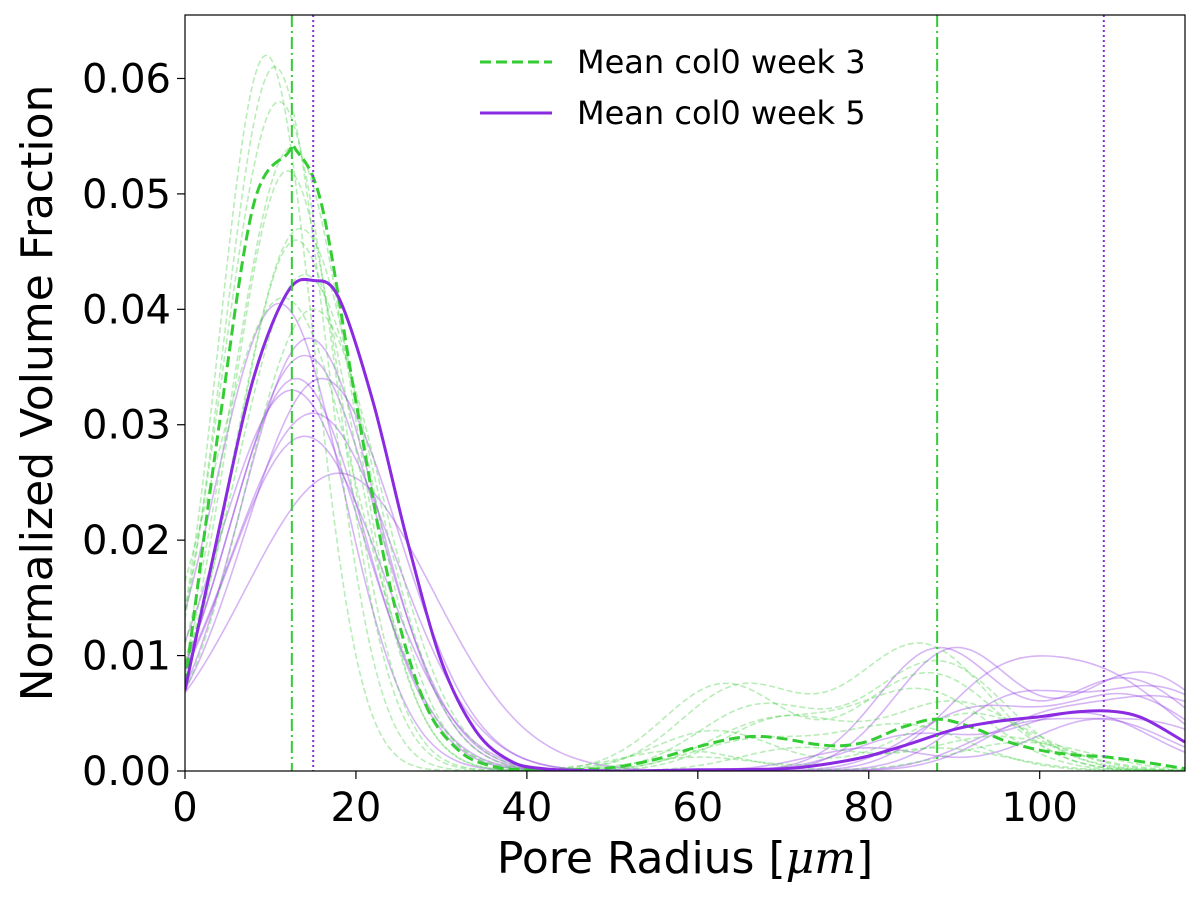 The image size is (1200, 900). Describe the element at coordinates (126, 195) in the screenshot. I see `y-tick-label: 0.05` at that location.